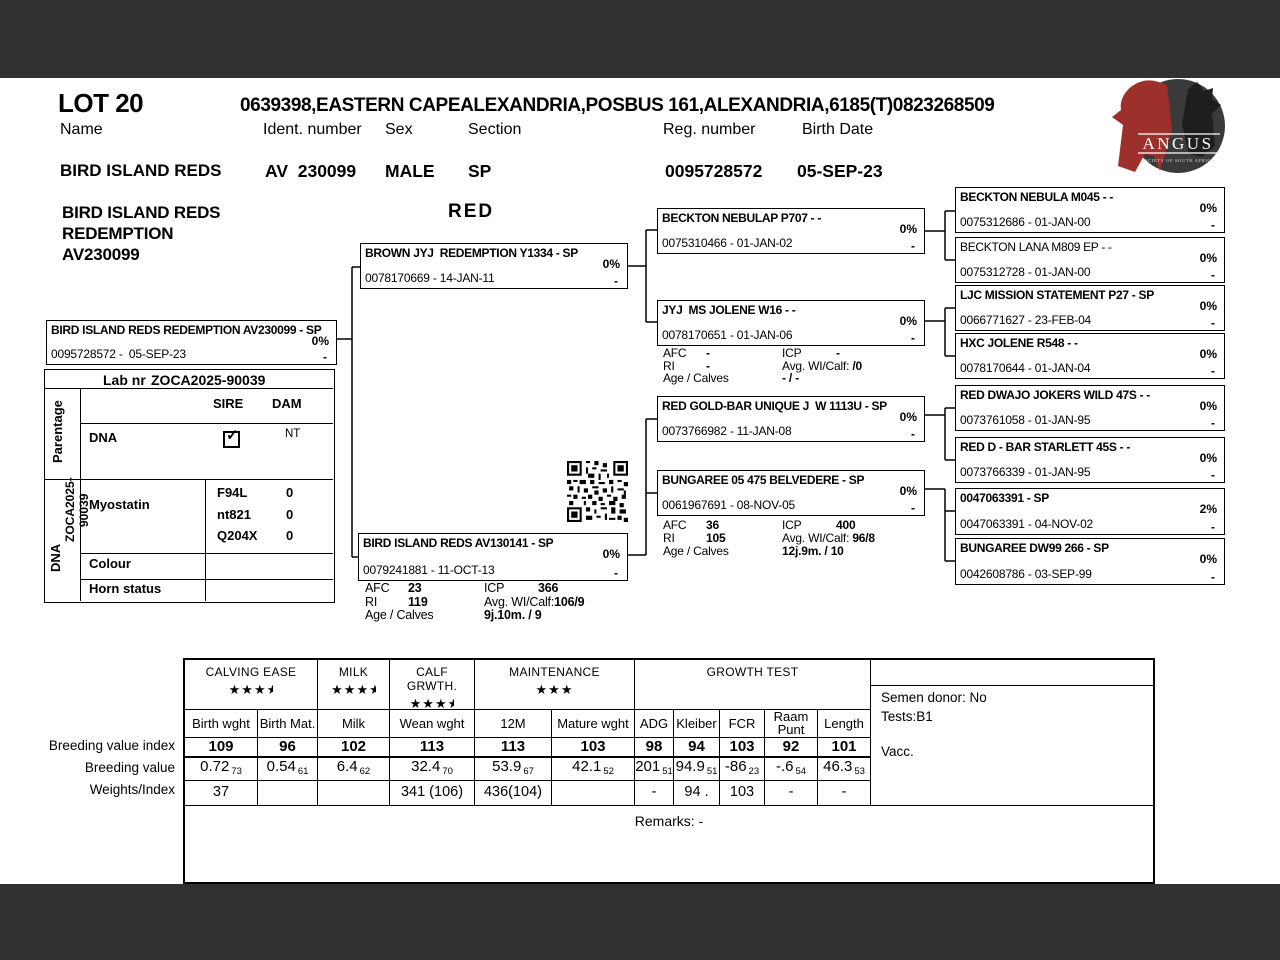  What do you see at coordinates (399, 129) in the screenshot?
I see `field-label-sex: Sex` at bounding box center [399, 129].